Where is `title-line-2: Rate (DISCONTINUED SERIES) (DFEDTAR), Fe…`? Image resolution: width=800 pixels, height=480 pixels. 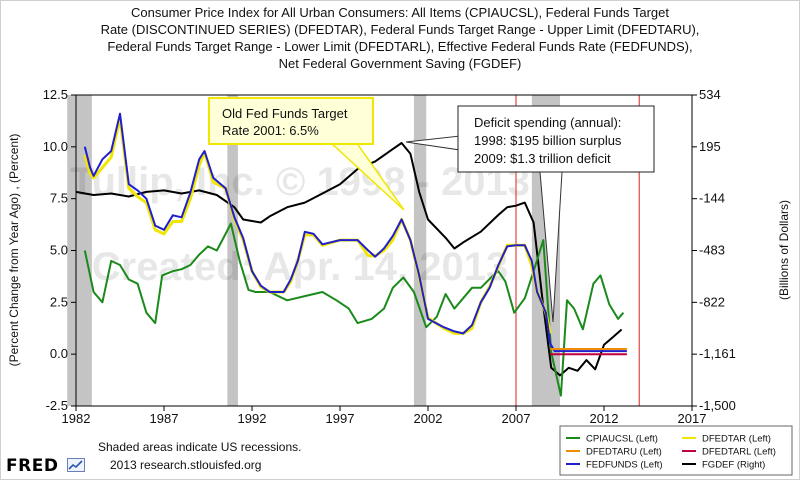 title-line-2: Rate (DISCONTINUED SERIES) (DFEDTAR), Fe… is located at coordinates (400, 29).